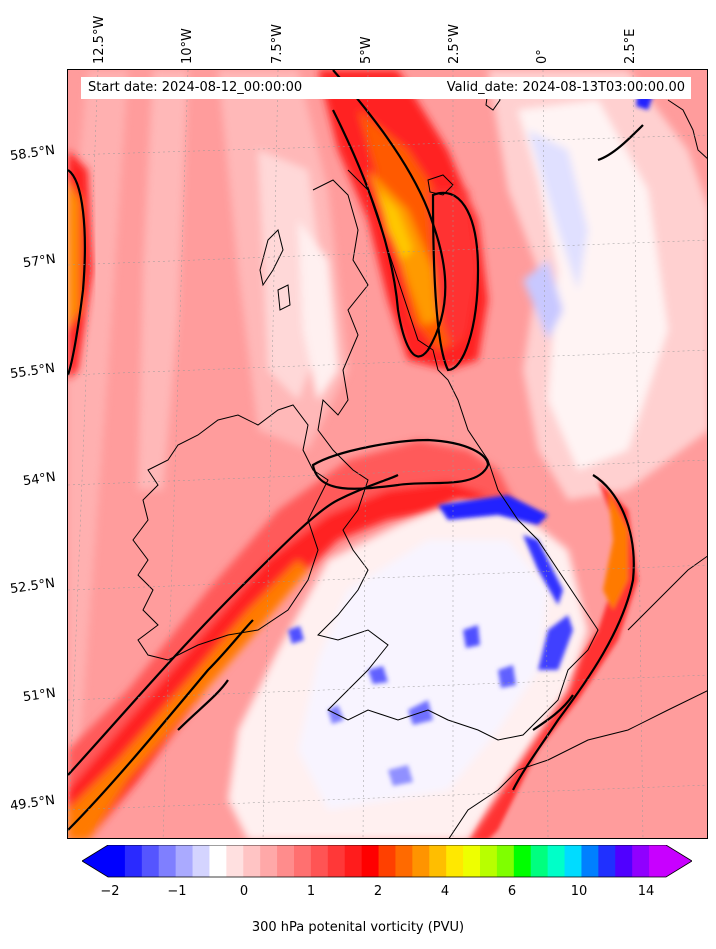 Image resolution: width=716 pixels, height=949 pixels. What do you see at coordinates (556, 88) in the screenshot?
I see `valid-date-label: Valid_date: 2024-08-13T03:00:00.00` at bounding box center [556, 88].